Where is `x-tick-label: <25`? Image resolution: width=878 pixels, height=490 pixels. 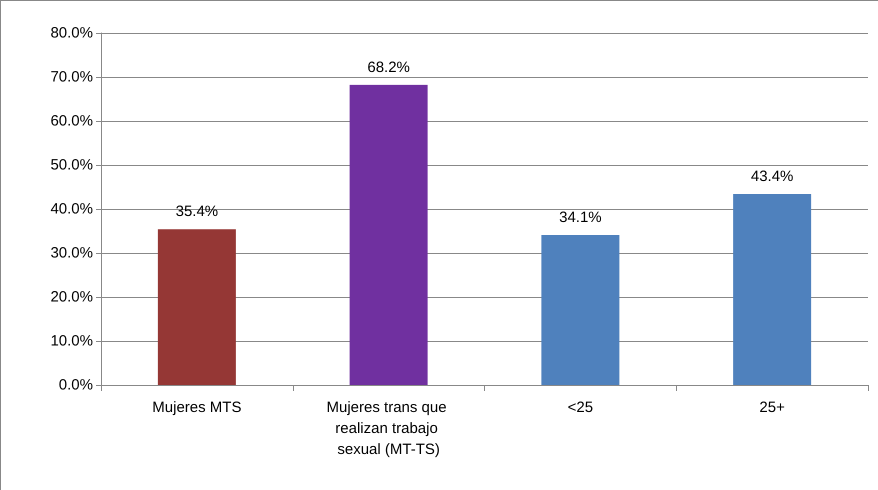 x-tick-label: <25 is located at coordinates (581, 407).